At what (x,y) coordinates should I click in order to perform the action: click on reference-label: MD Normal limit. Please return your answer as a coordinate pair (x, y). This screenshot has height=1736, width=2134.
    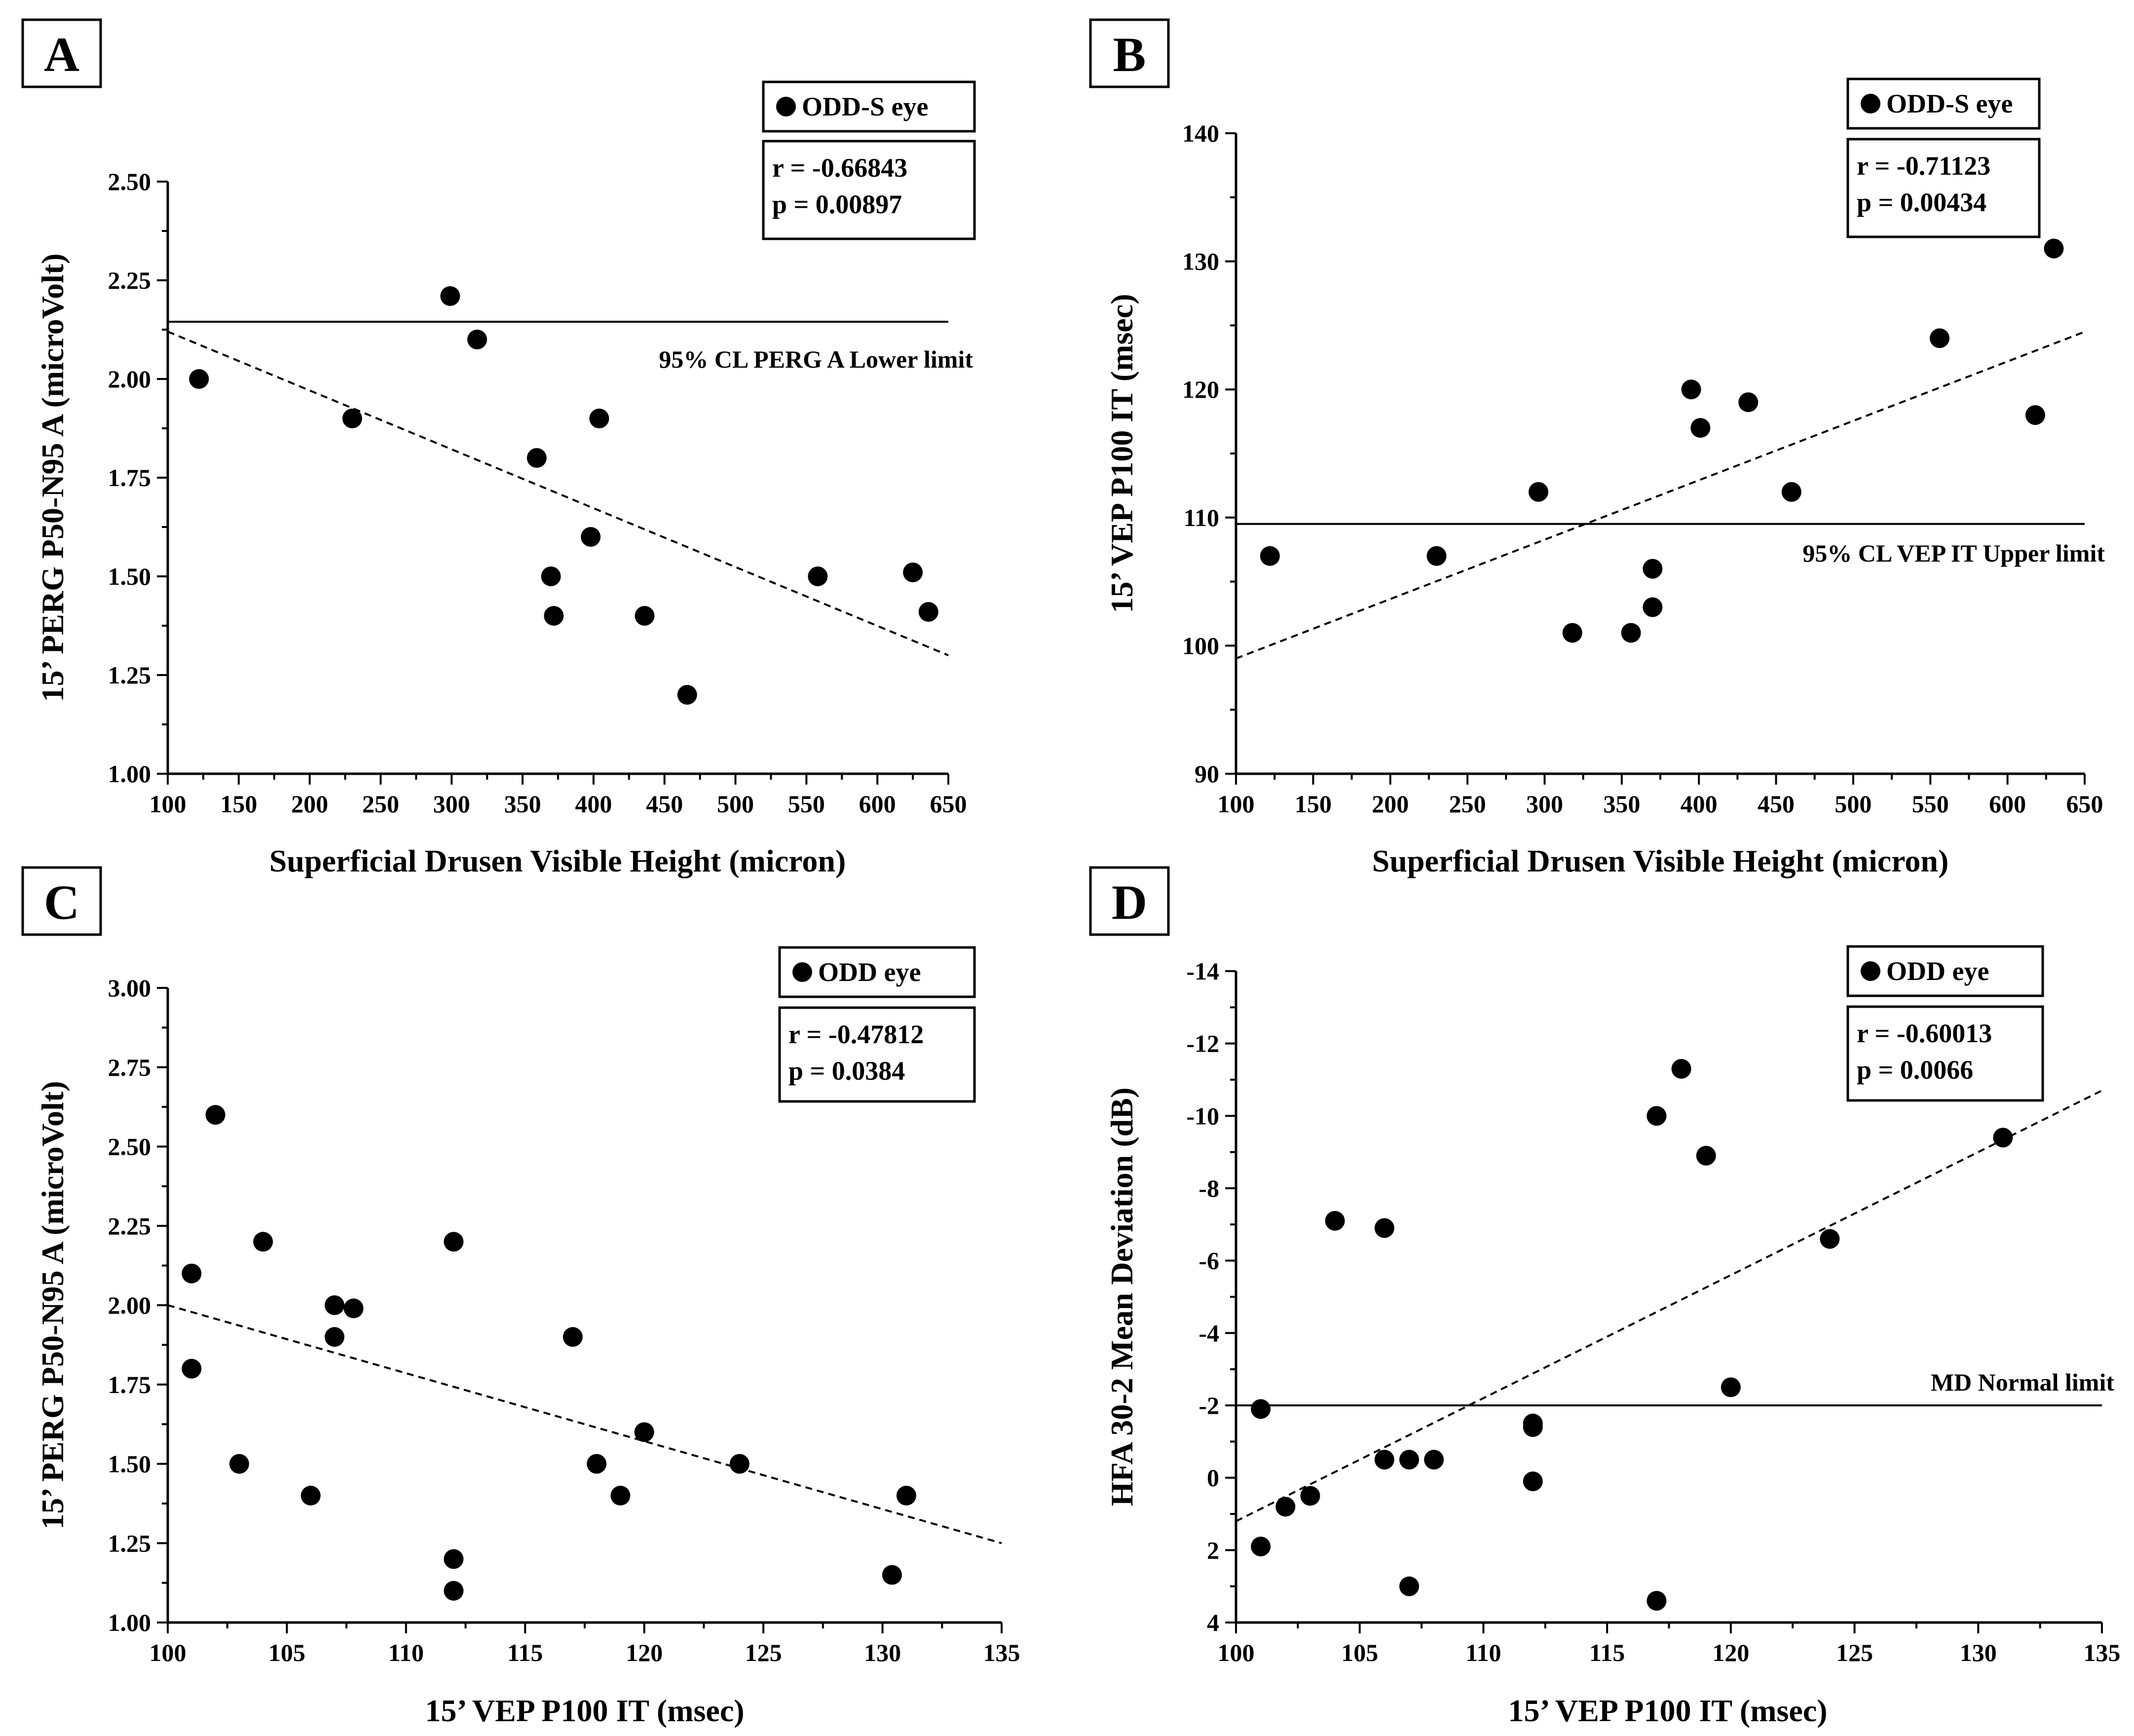
    Looking at the image, I should click on (2022, 1382).